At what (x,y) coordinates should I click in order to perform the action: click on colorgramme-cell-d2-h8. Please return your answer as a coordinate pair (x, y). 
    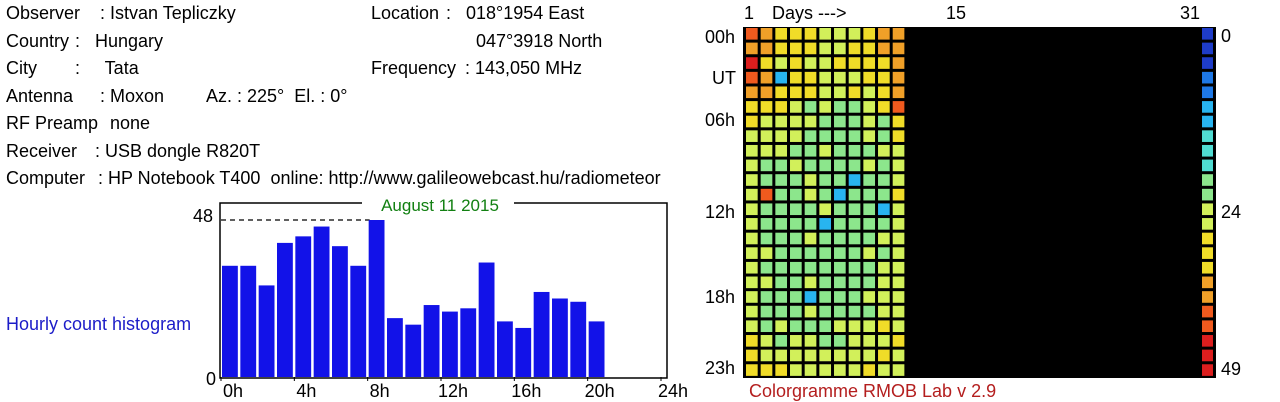
    Looking at the image, I should click on (766, 150).